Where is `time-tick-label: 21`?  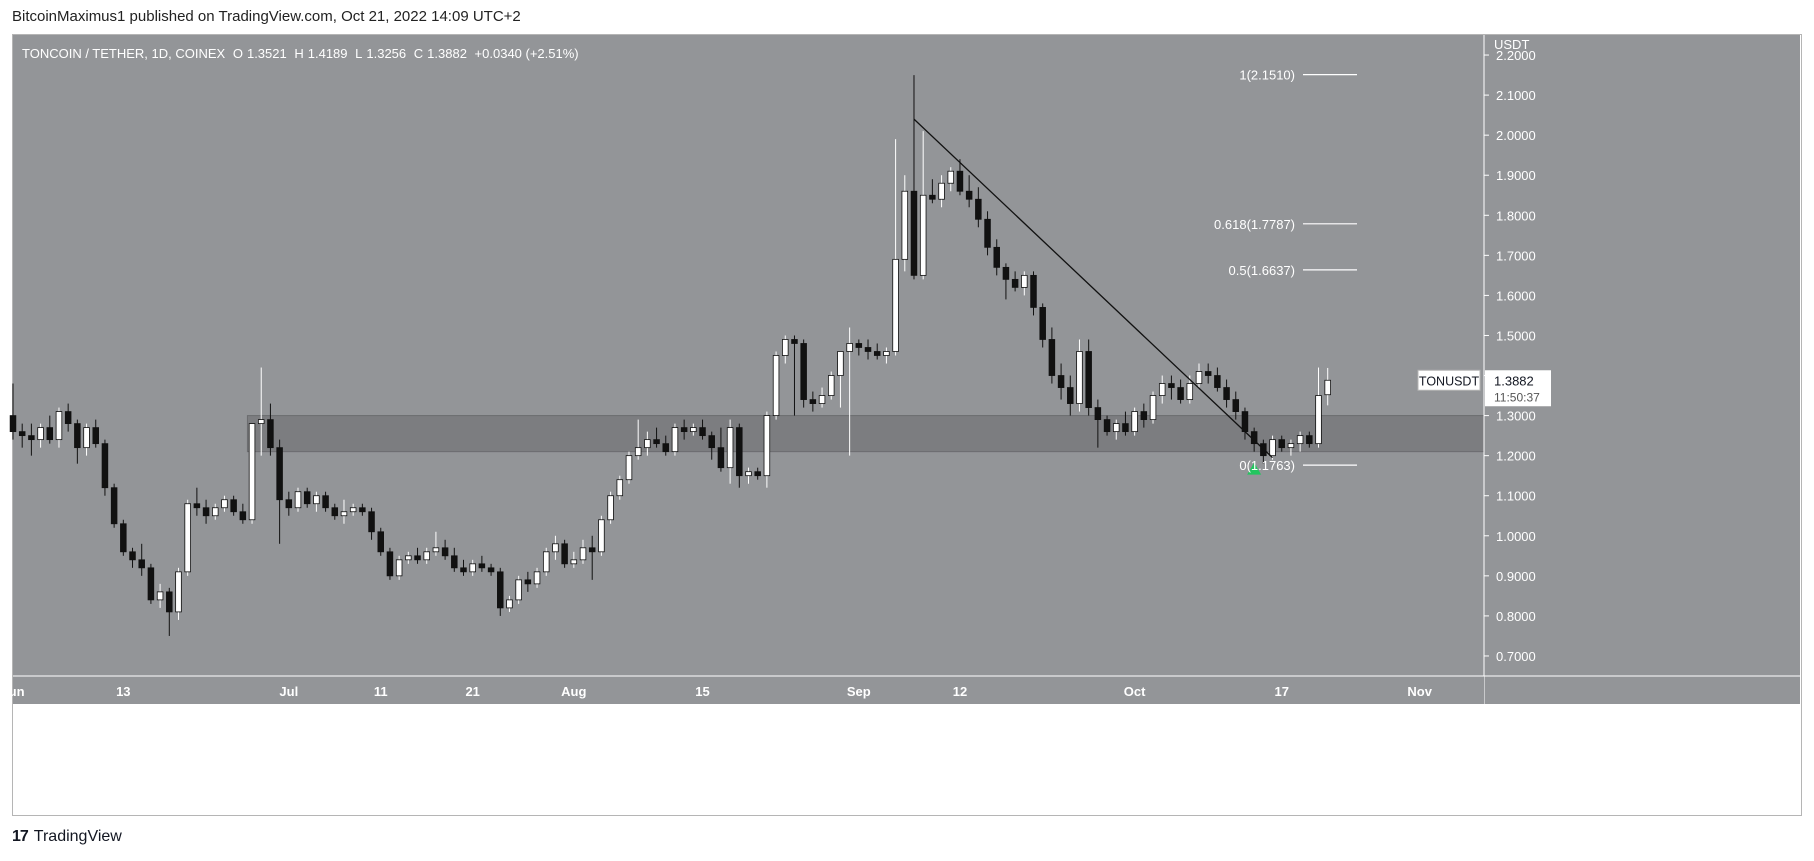 time-tick-label: 21 is located at coordinates (472, 691).